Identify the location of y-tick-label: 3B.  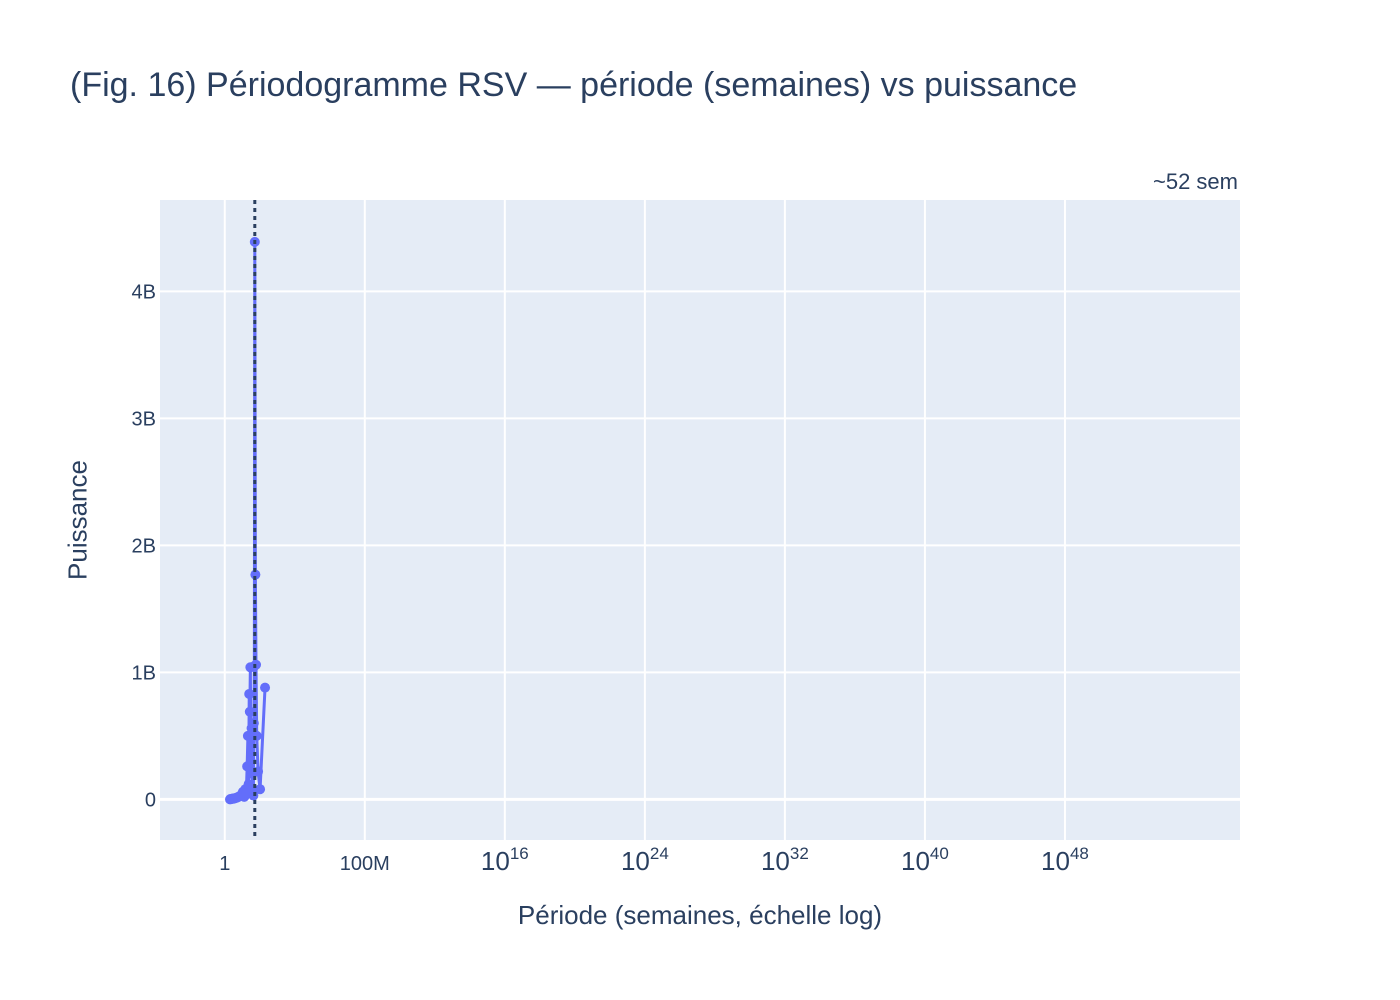
(144, 419).